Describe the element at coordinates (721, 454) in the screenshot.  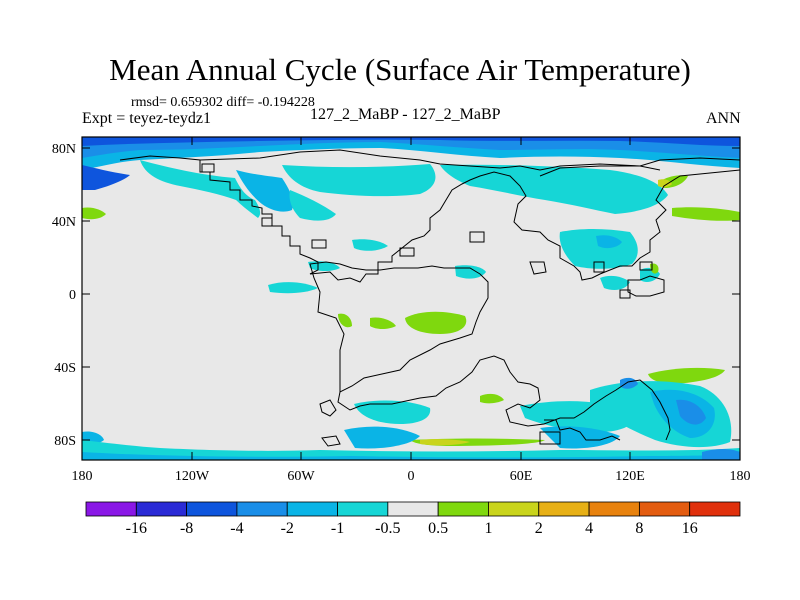
I see `antarctic-coast-midblue` at that location.